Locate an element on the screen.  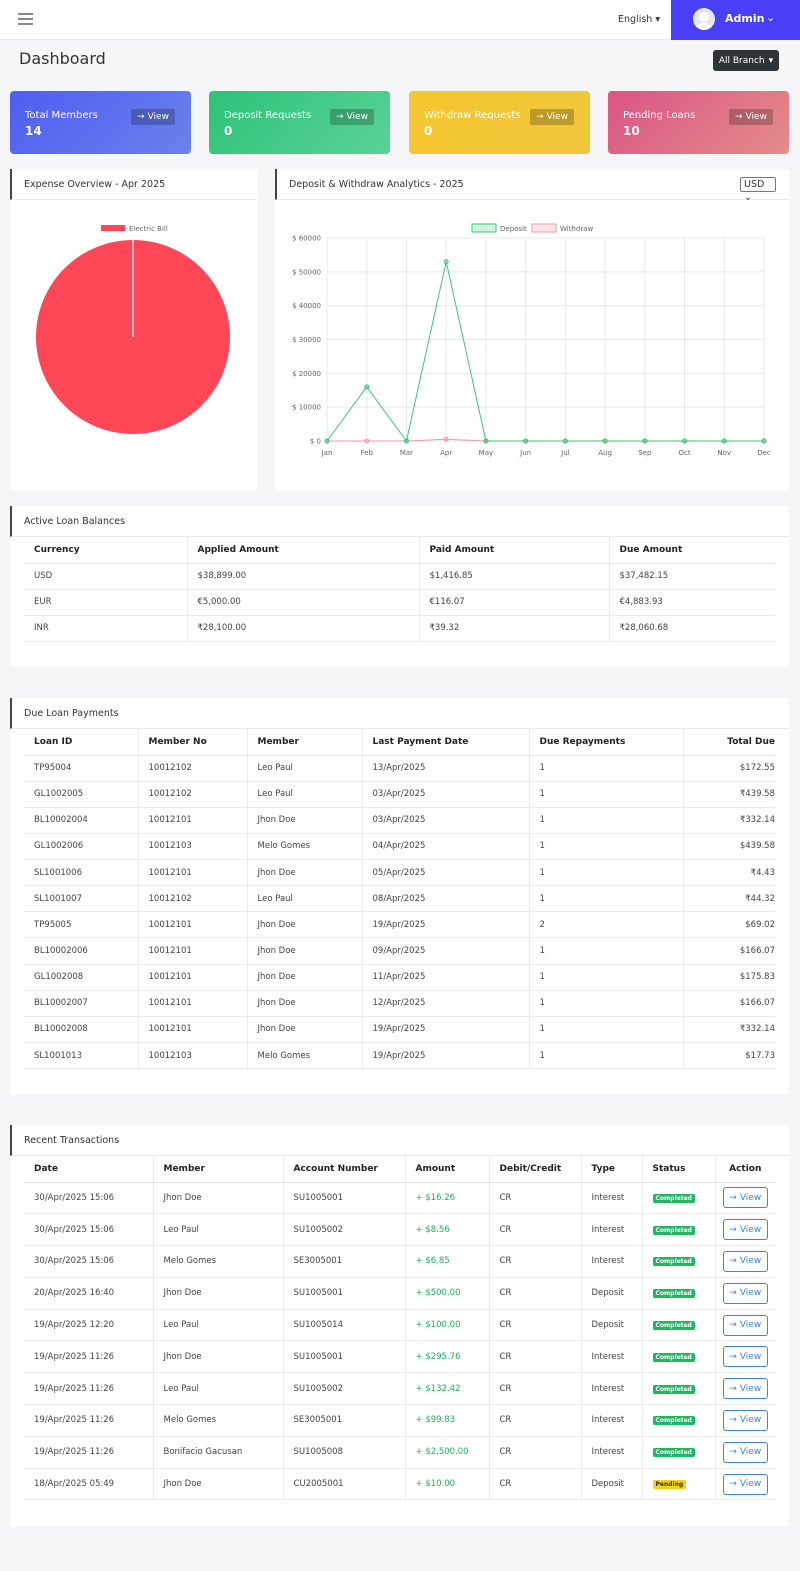
view-members-button: → View is located at coordinates (153, 117).